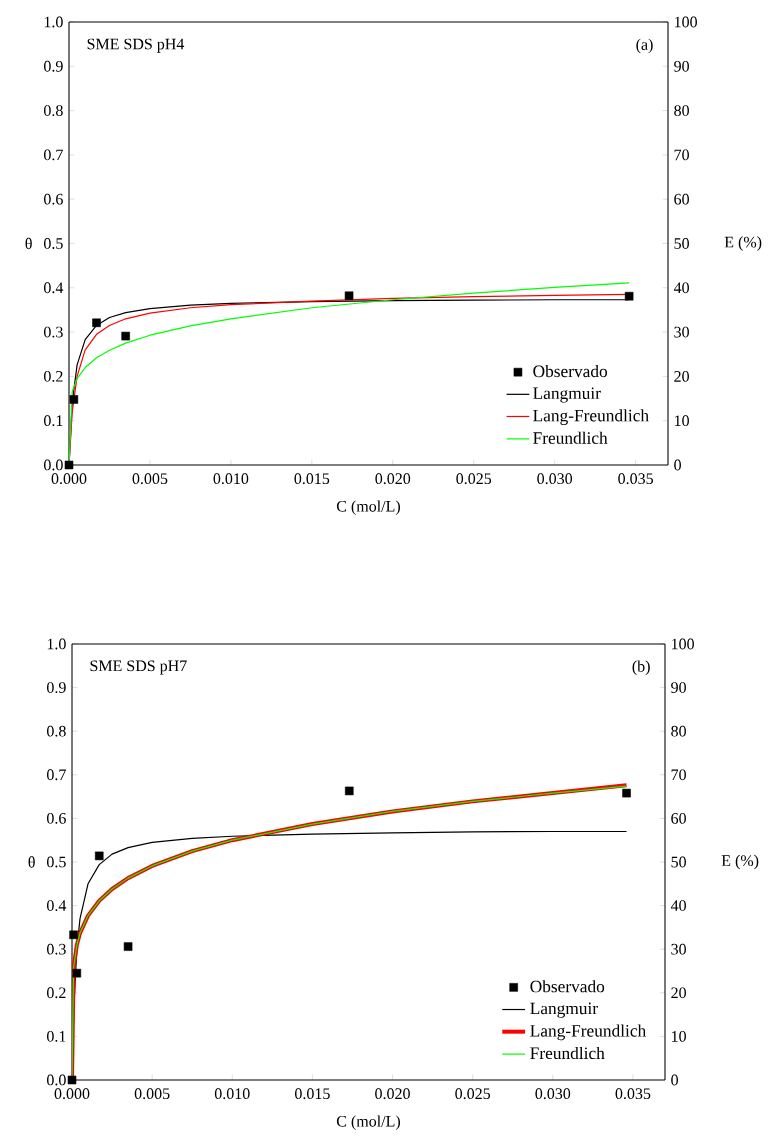  I want to click on annotation: SME SDS pH7, so click(138, 667).